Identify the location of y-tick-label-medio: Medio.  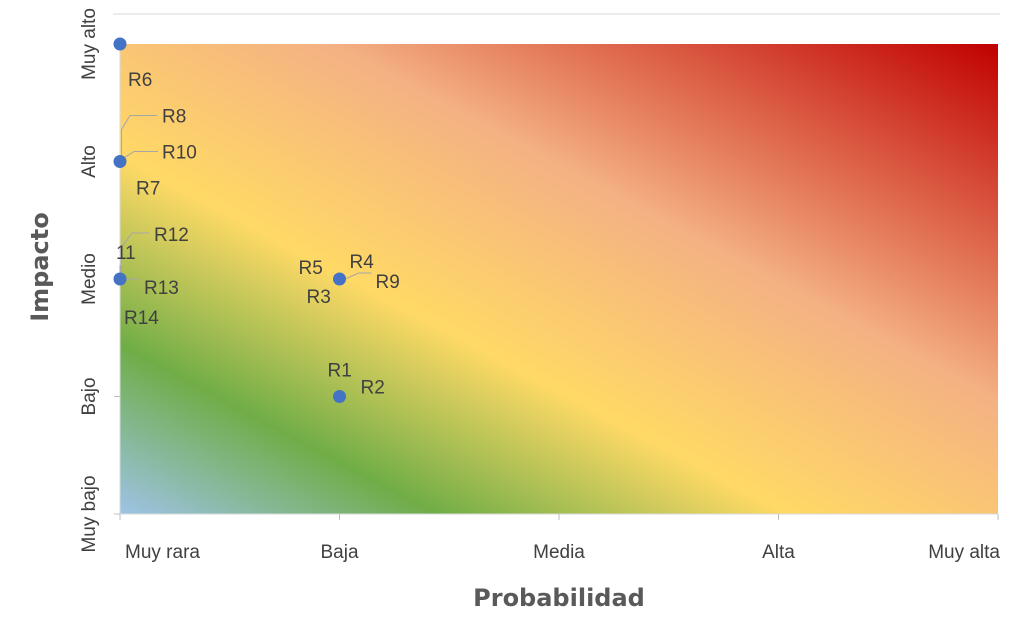
(89, 279).